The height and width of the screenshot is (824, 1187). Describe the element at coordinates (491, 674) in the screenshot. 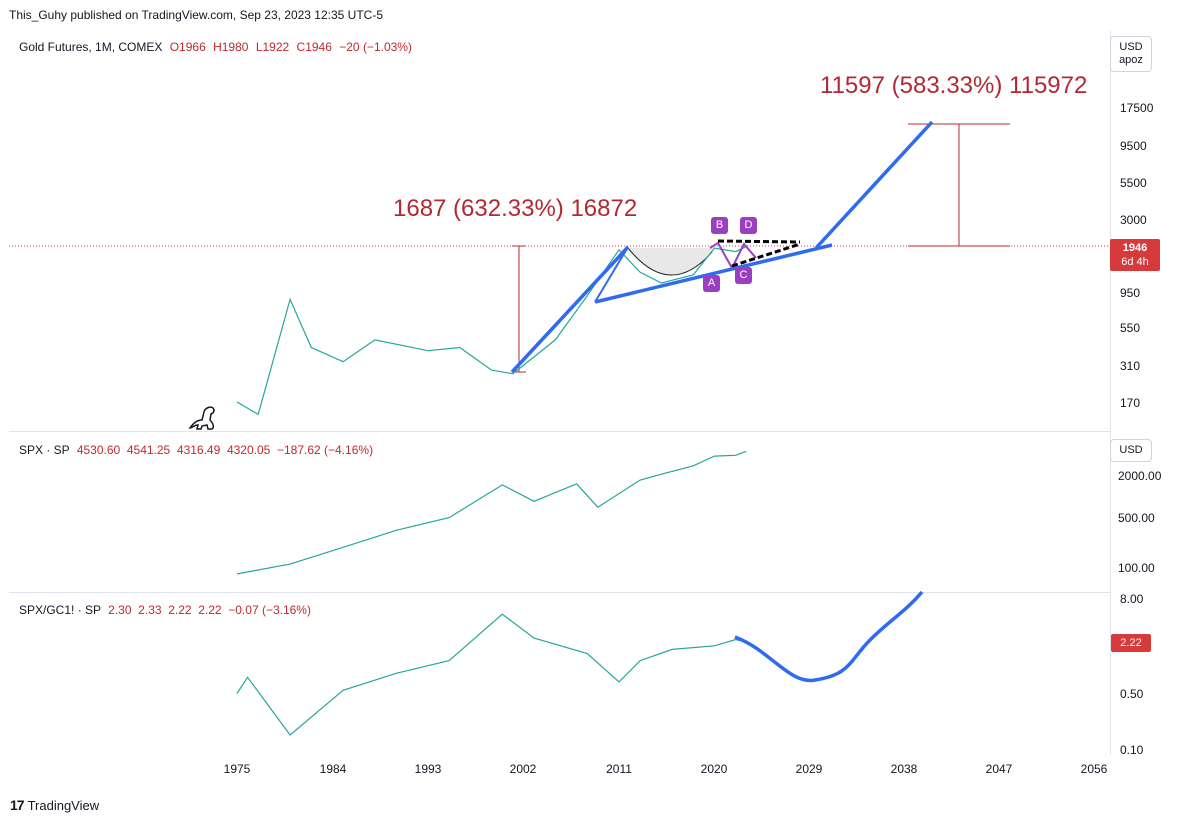

I see `ratio-price-series` at that location.